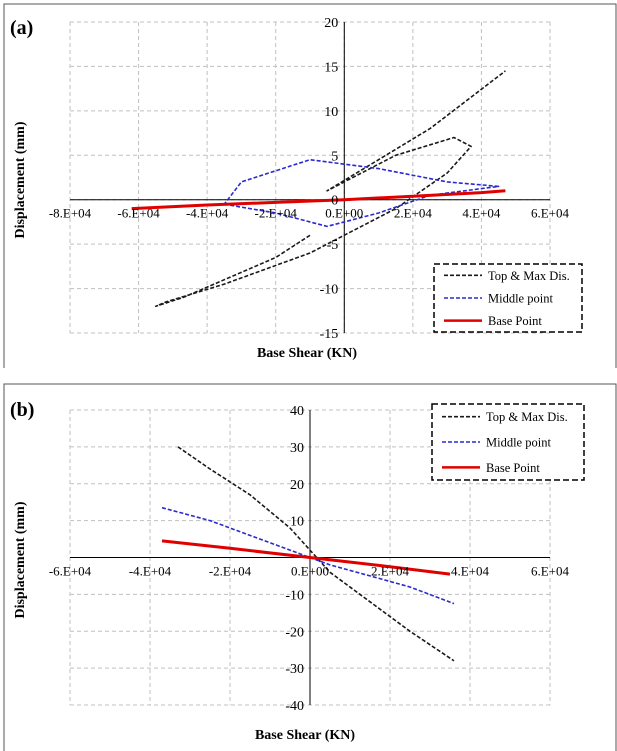 Image resolution: width=617 pixels, height=751 pixels. Describe the element at coordinates (294, 669) in the screenshot. I see `y-tick-label: -30` at that location.